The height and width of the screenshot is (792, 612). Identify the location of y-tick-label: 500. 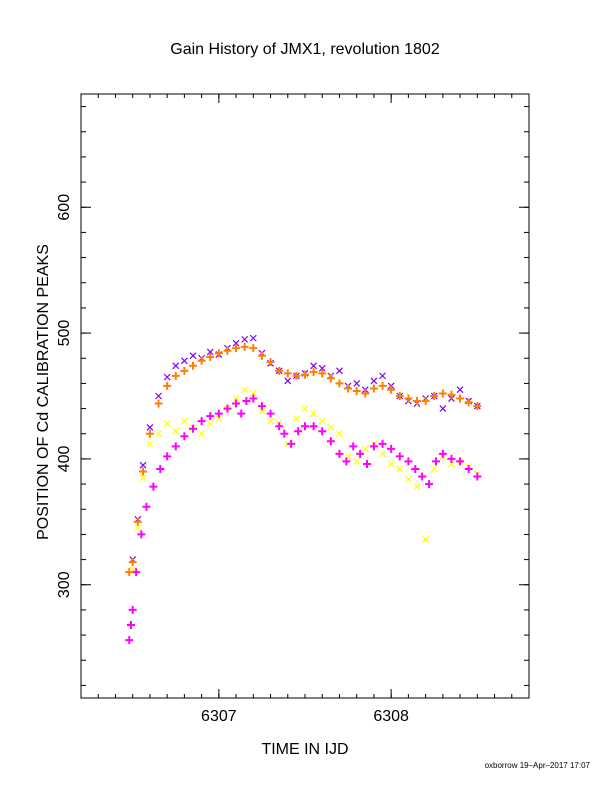
(64, 333).